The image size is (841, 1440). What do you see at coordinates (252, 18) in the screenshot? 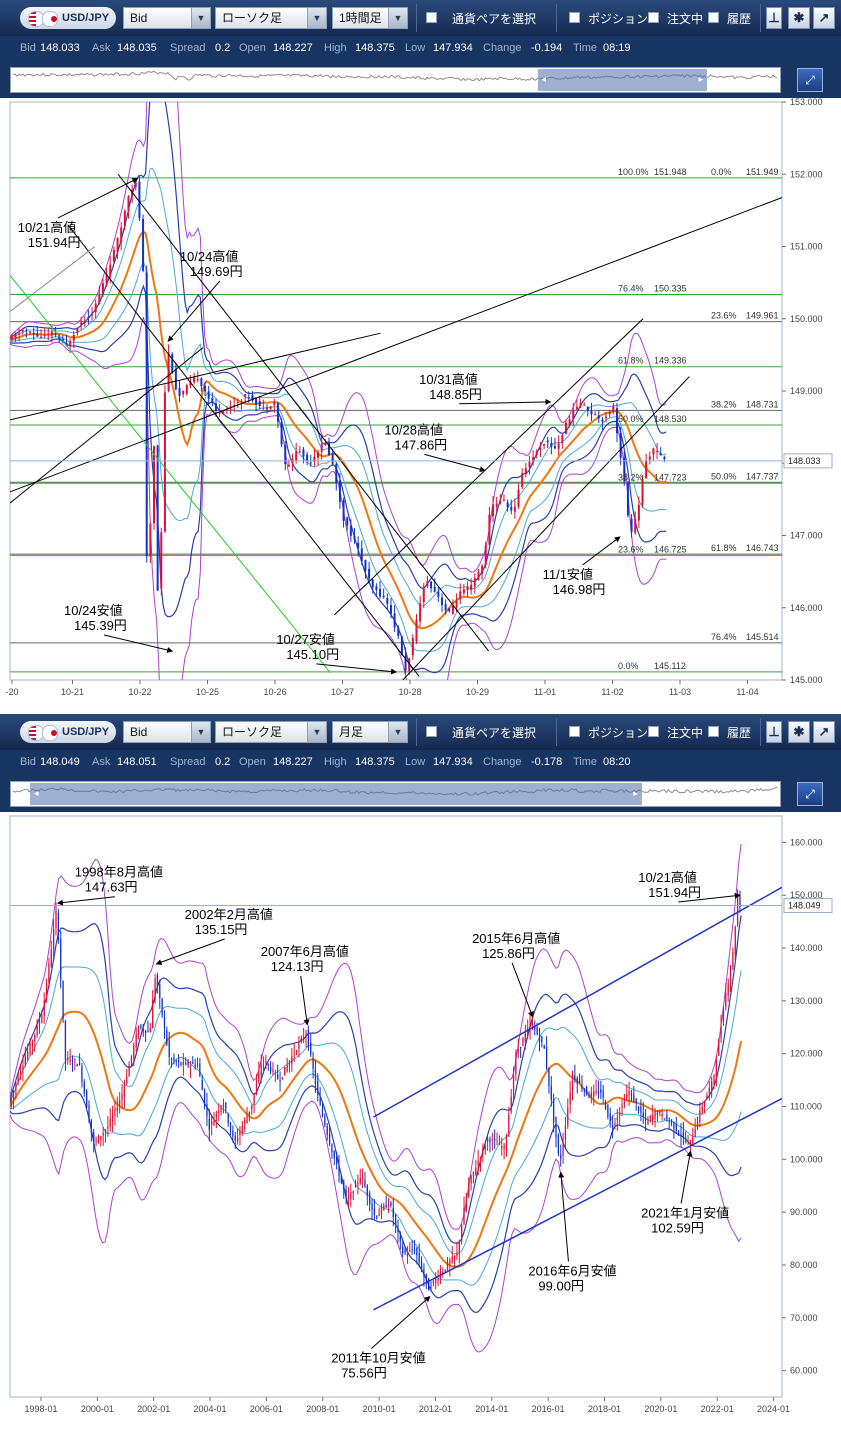
I see `chart-style-value: ローソク足` at bounding box center [252, 18].